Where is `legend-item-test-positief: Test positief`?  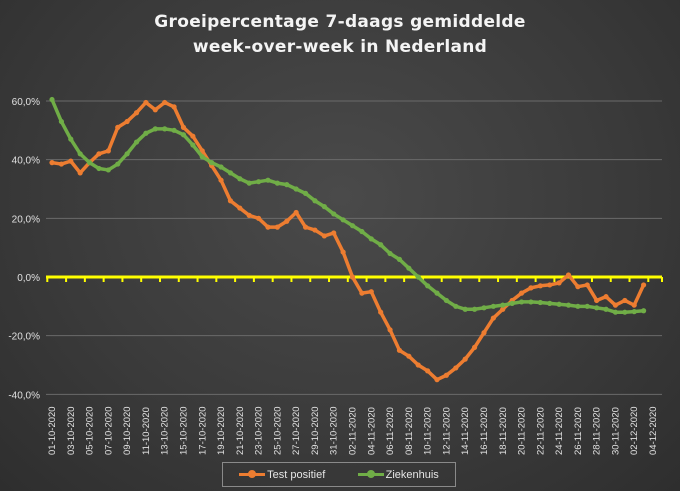
legend-item-test-positief: Test positief is located at coordinates (282, 475).